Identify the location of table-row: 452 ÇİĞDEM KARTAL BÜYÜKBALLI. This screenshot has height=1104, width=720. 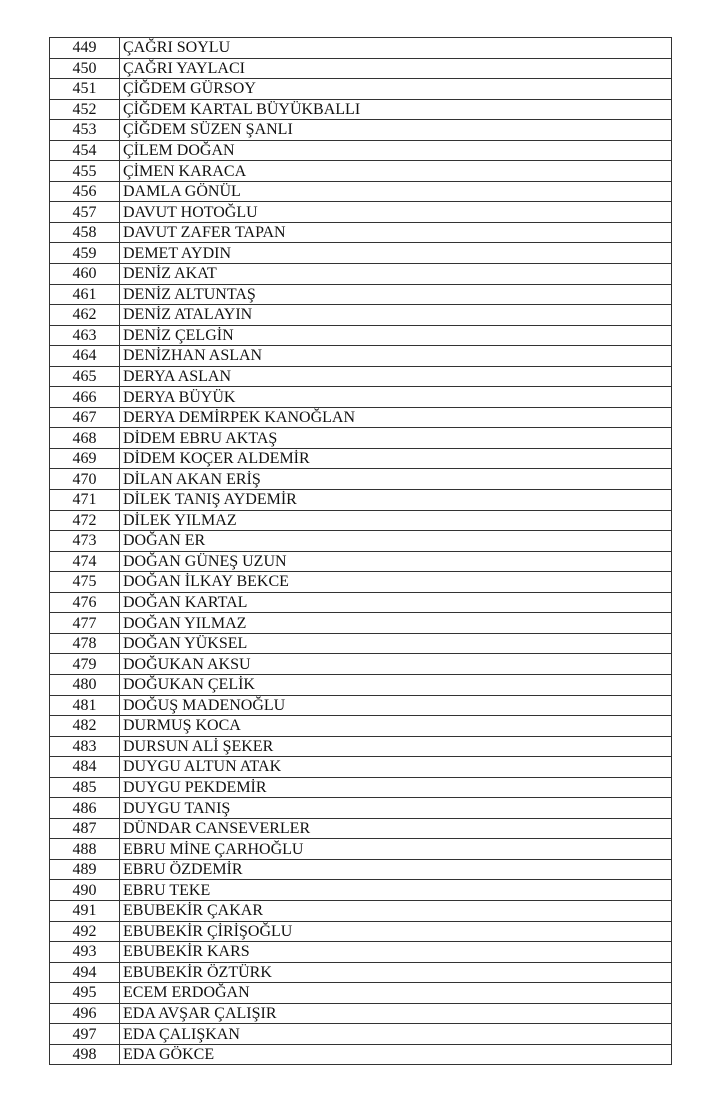
(360, 109).